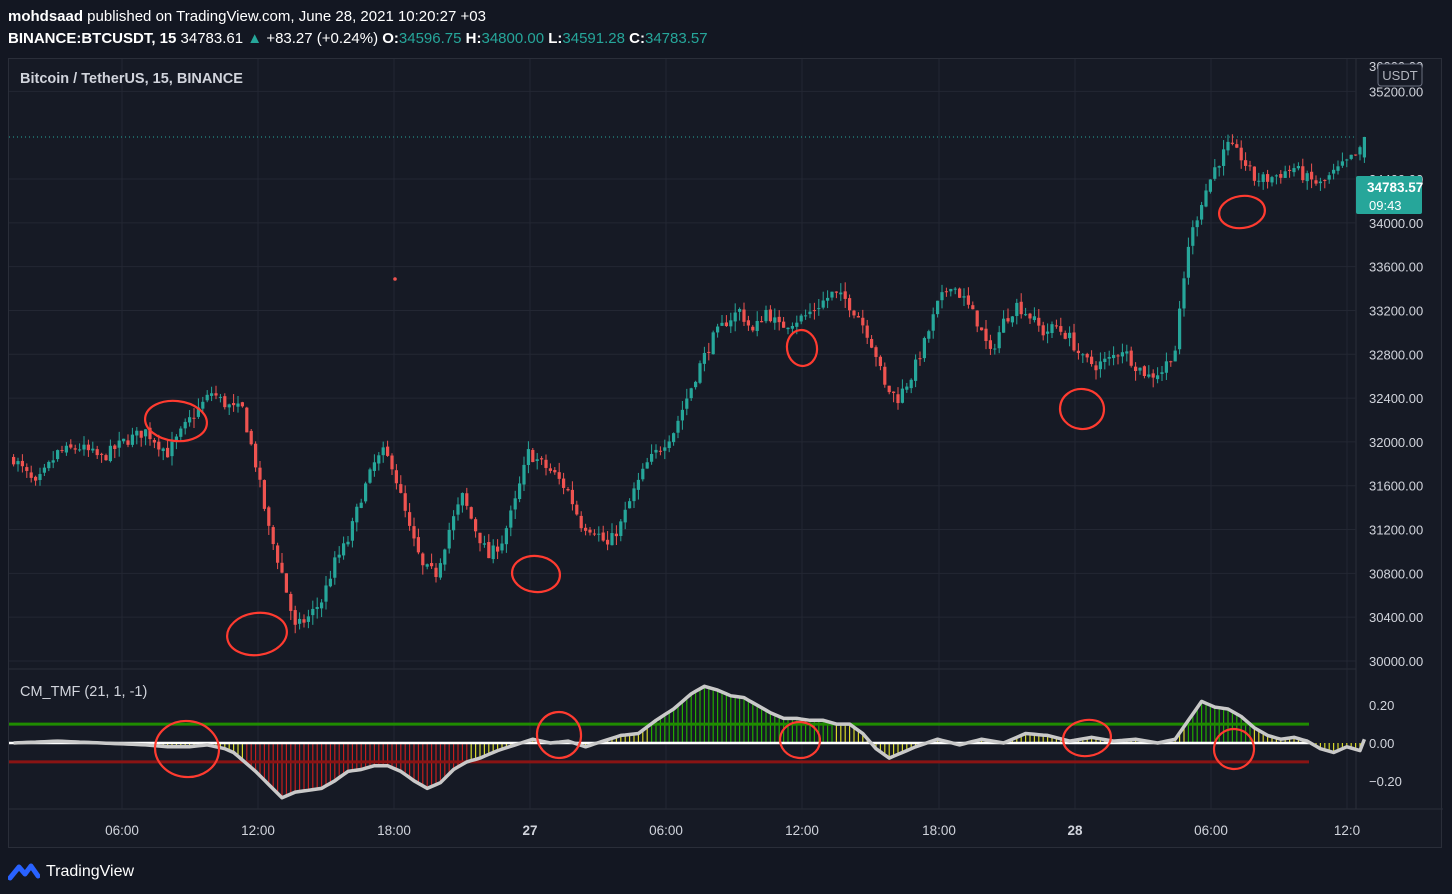  What do you see at coordinates (1396, 617) in the screenshot?
I see `price-tick-label: 30400.00` at bounding box center [1396, 617].